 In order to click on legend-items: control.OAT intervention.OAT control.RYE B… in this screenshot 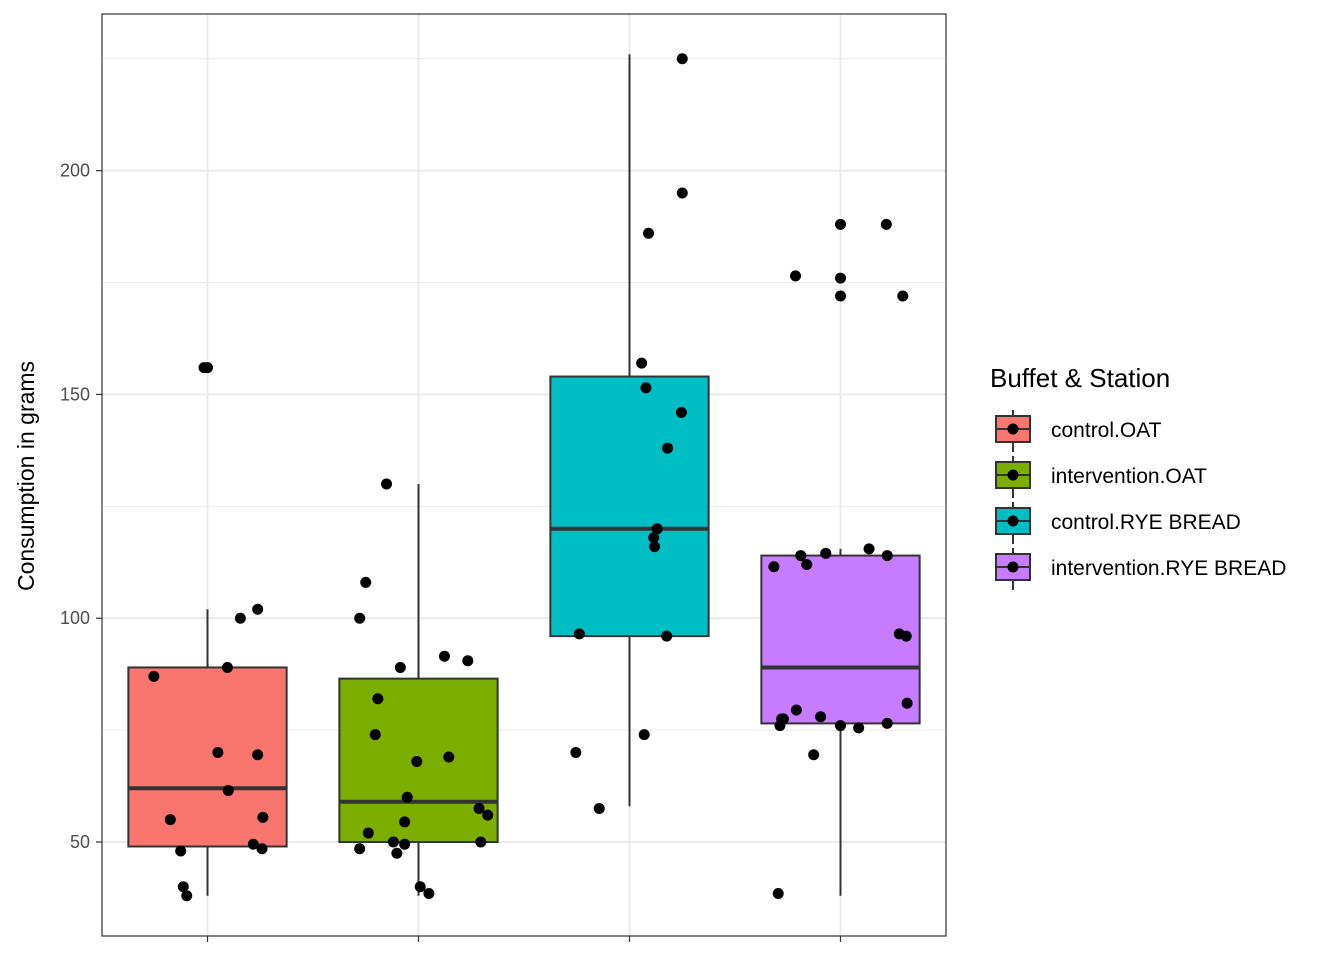, I will do `click(1140, 500)`.